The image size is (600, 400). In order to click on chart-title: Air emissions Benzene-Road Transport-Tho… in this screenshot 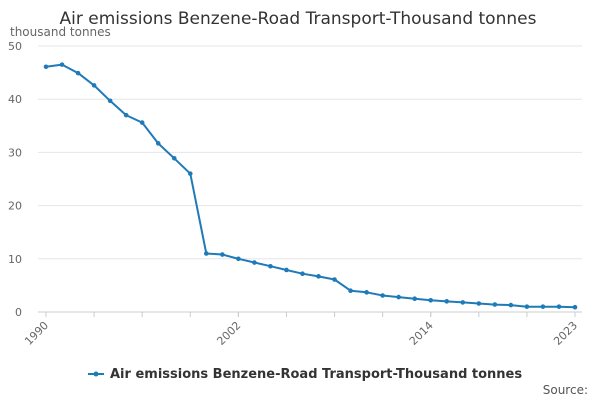, I will do `click(298, 19)`.